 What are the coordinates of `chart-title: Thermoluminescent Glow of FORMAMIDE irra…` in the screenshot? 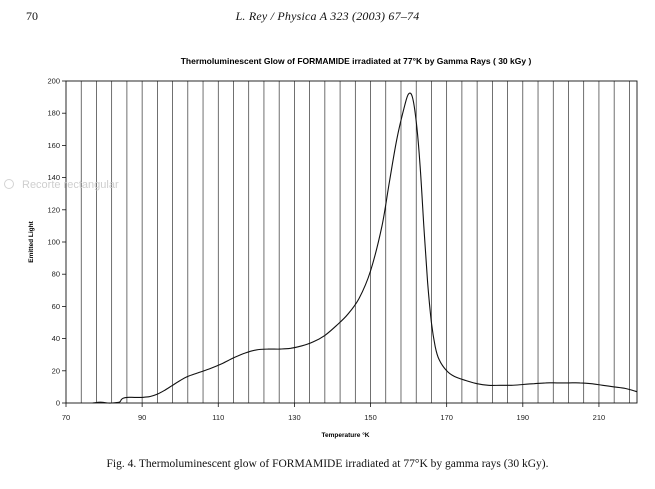 It's located at (356, 61).